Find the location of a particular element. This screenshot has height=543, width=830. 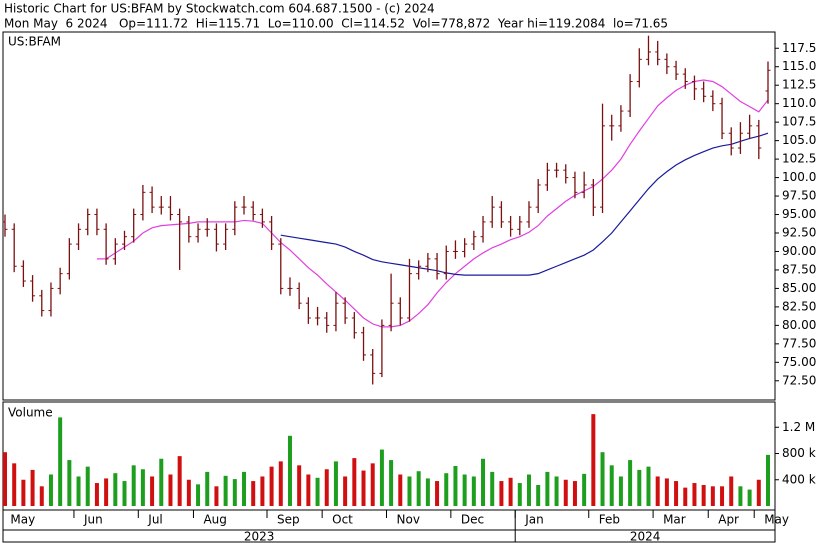

y-tick-label: 102.5 is located at coordinates (799, 159).